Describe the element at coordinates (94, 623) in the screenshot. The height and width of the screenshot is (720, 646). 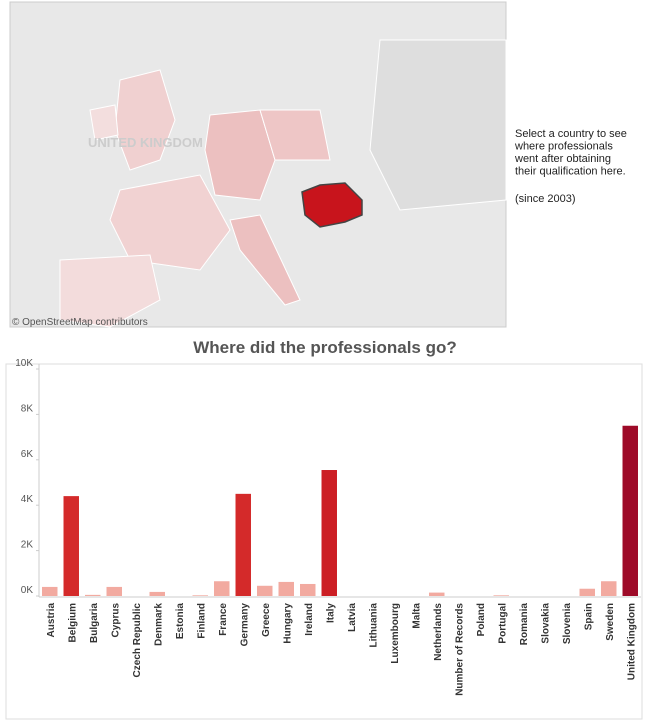
I see `x-tick-label: Bulgaria` at that location.